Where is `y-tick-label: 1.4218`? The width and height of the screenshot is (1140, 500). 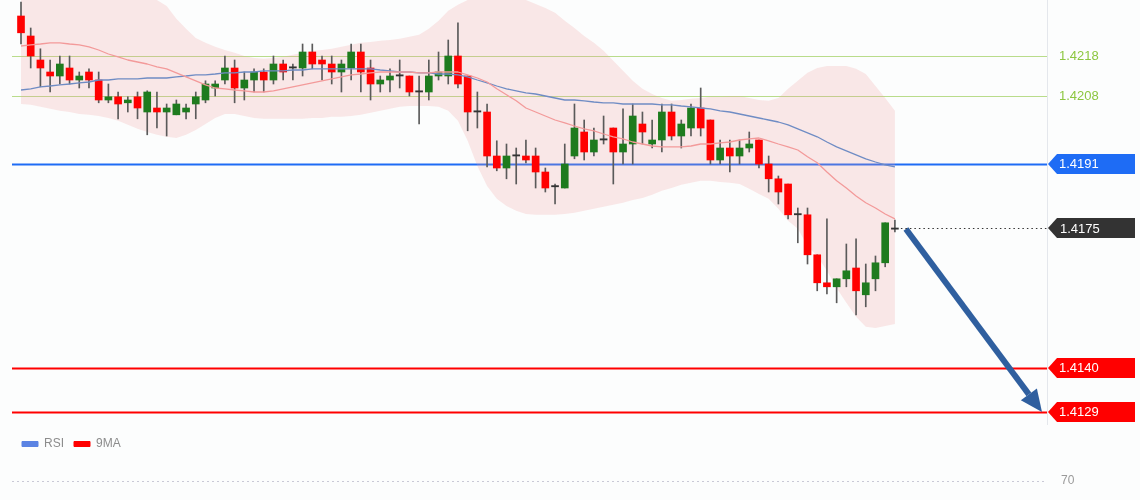
y-tick-label: 1.4218 is located at coordinates (1079, 55).